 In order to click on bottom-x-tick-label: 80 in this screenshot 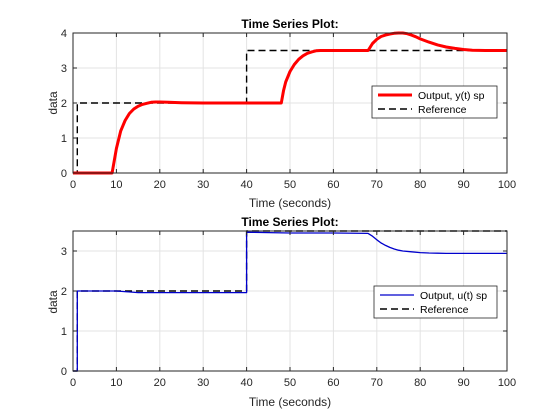, I will do `click(420, 383)`.